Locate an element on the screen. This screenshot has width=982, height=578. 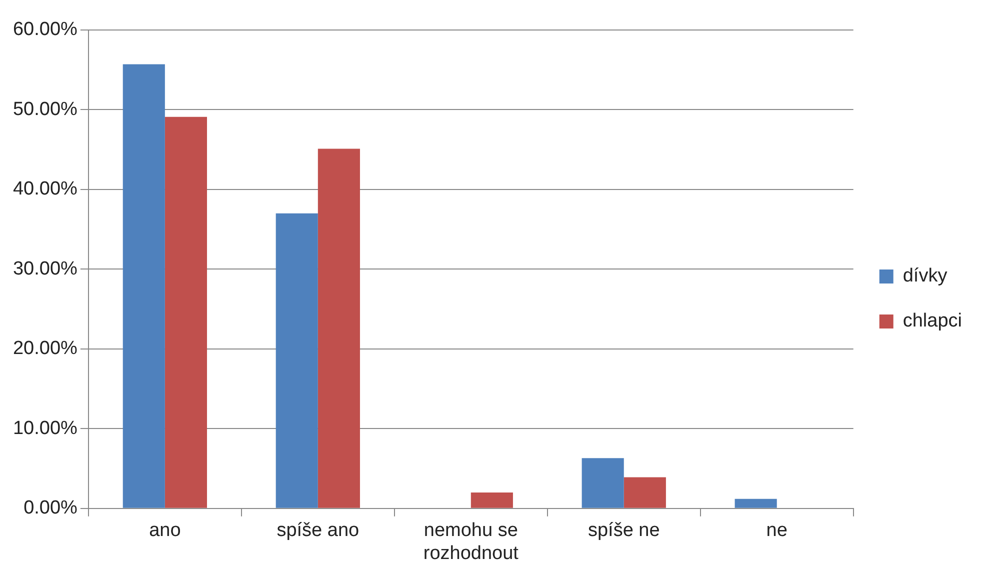
y-tick-label: 60.00% is located at coordinates (45, 29).